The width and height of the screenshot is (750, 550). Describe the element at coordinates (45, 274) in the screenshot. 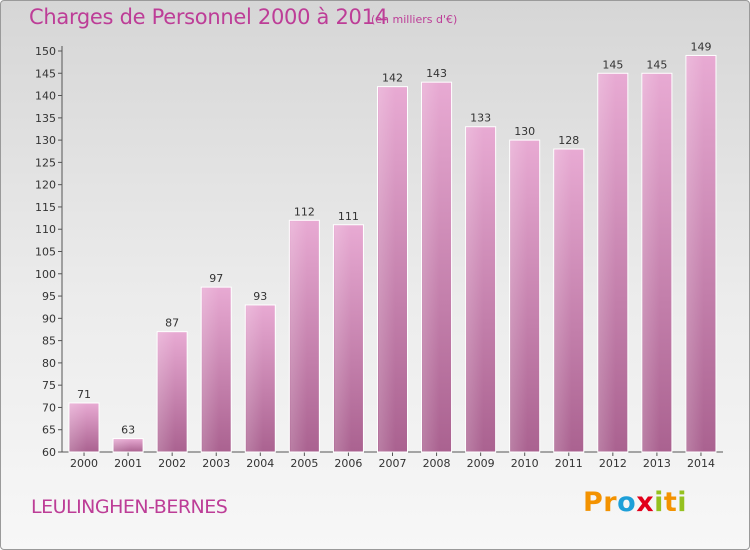

I see `y-tick-label: 100` at that location.